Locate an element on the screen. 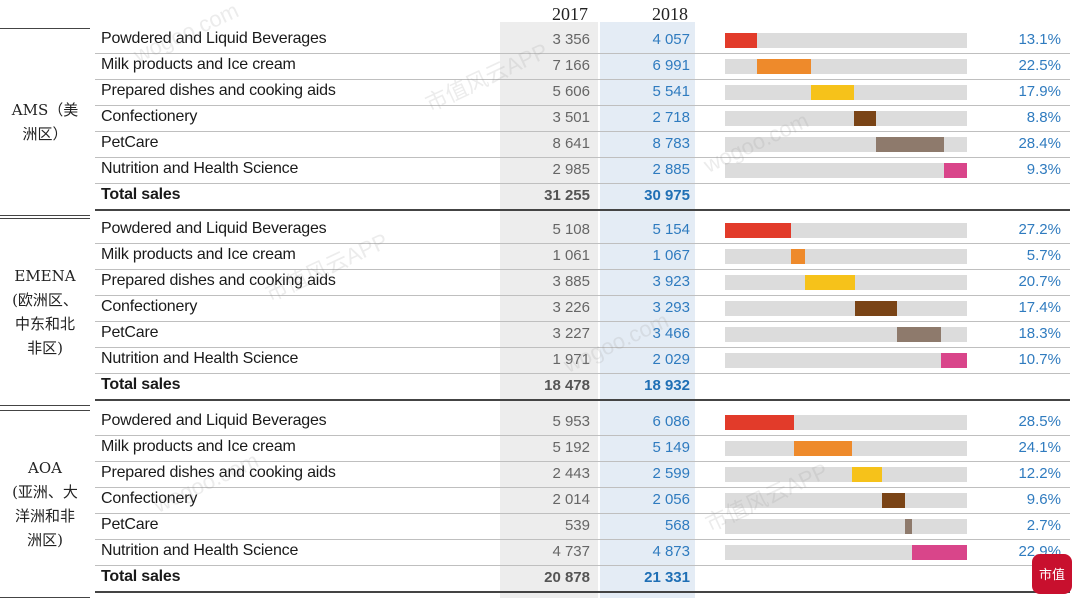 The width and height of the screenshot is (1080, 600). share-percent: 27.2% is located at coordinates (1039, 229).